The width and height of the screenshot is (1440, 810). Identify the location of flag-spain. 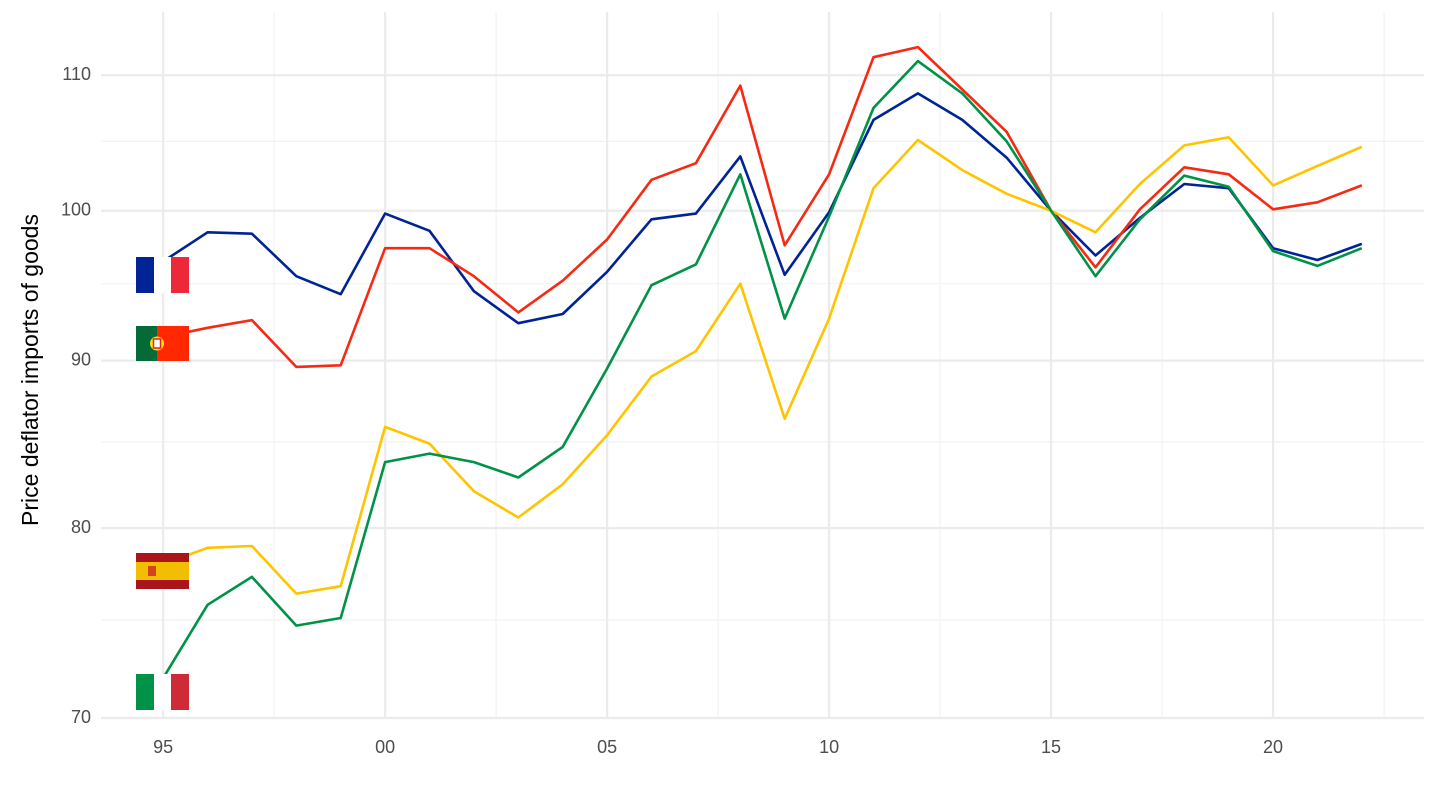
(162, 571).